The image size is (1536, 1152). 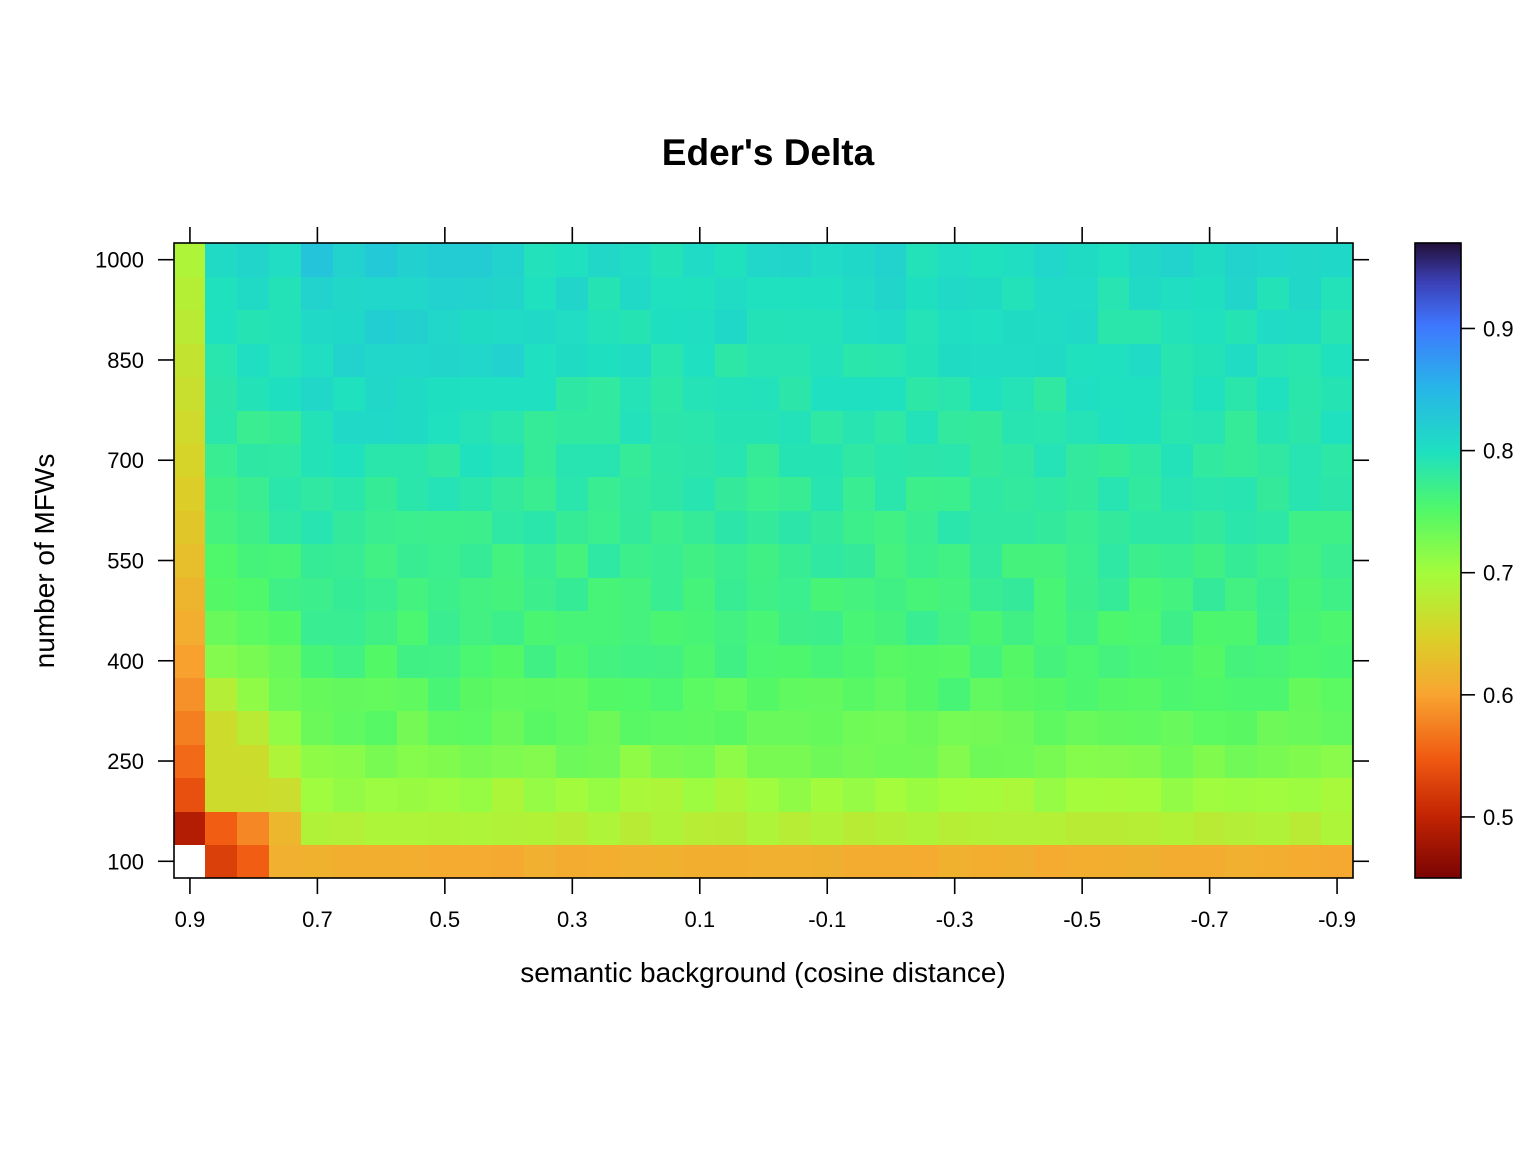 I want to click on x-tick-label: 0.3, so click(x=572, y=919).